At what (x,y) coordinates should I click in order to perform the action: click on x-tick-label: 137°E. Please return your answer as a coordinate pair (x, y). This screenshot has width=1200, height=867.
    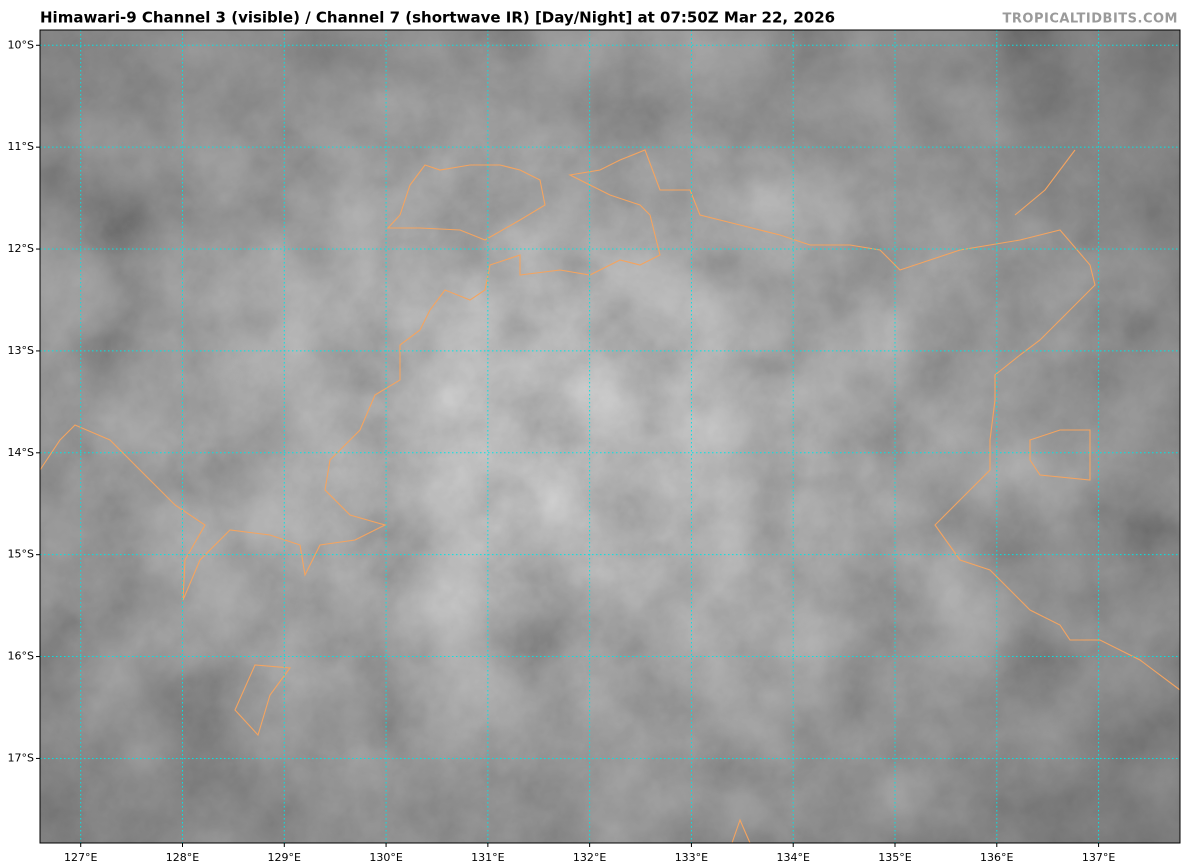
    Looking at the image, I should click on (1098, 857).